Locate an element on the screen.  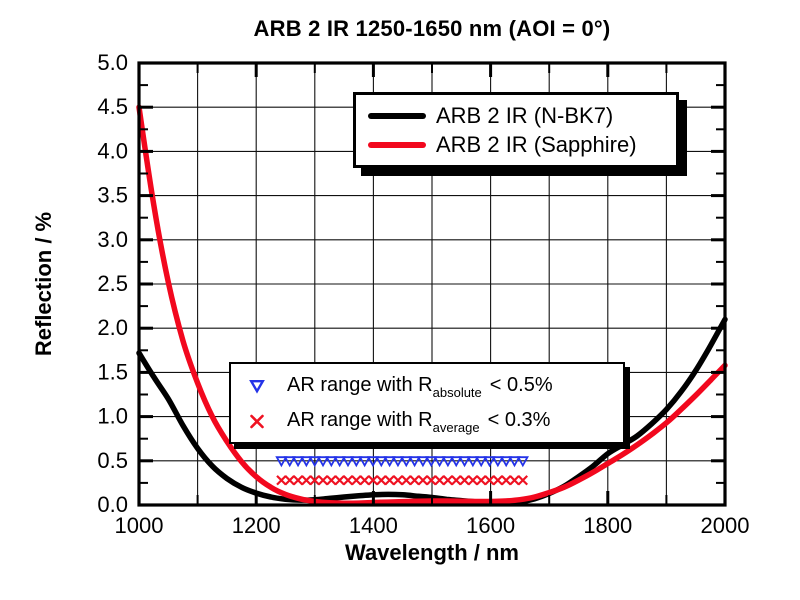
legend-label: ARB 2 IR (N-BK7) is located at coordinates (525, 115).